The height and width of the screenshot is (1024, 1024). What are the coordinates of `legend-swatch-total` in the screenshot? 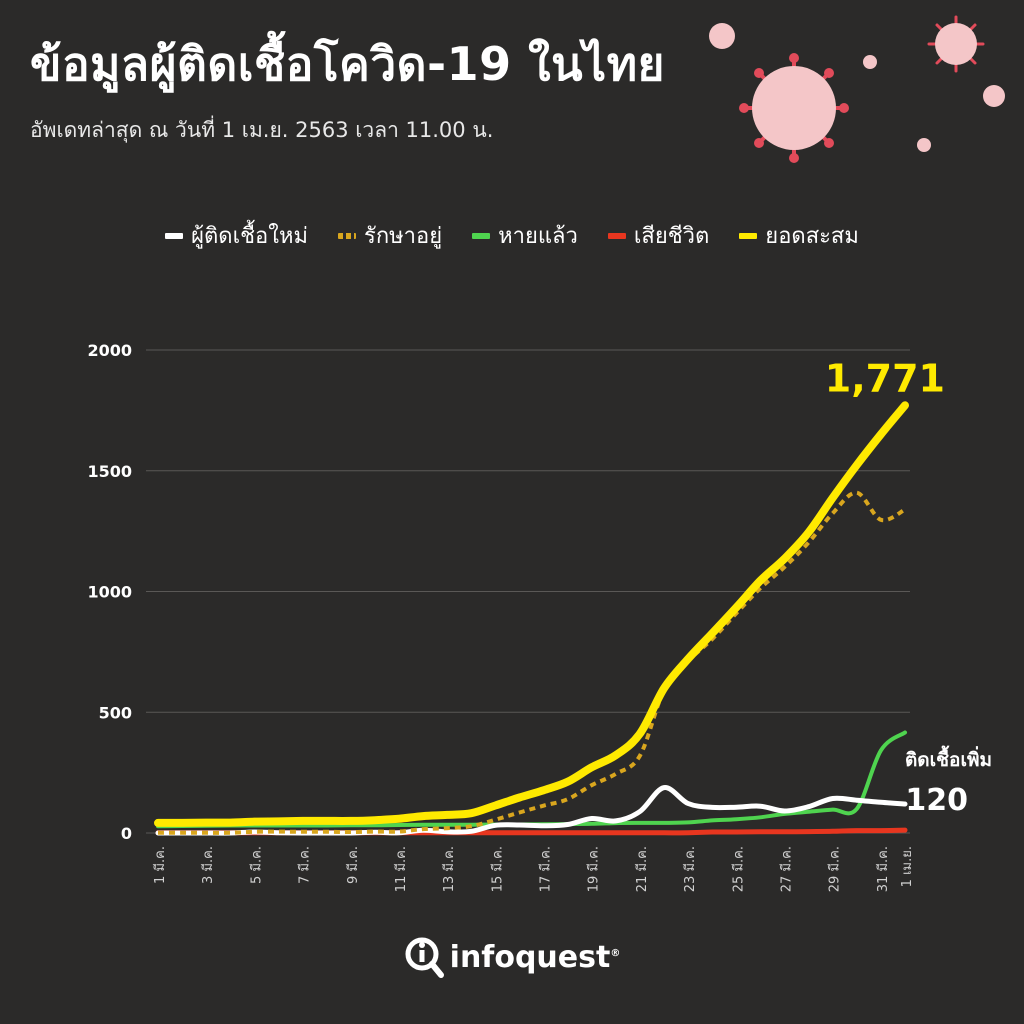 It's located at (748, 235).